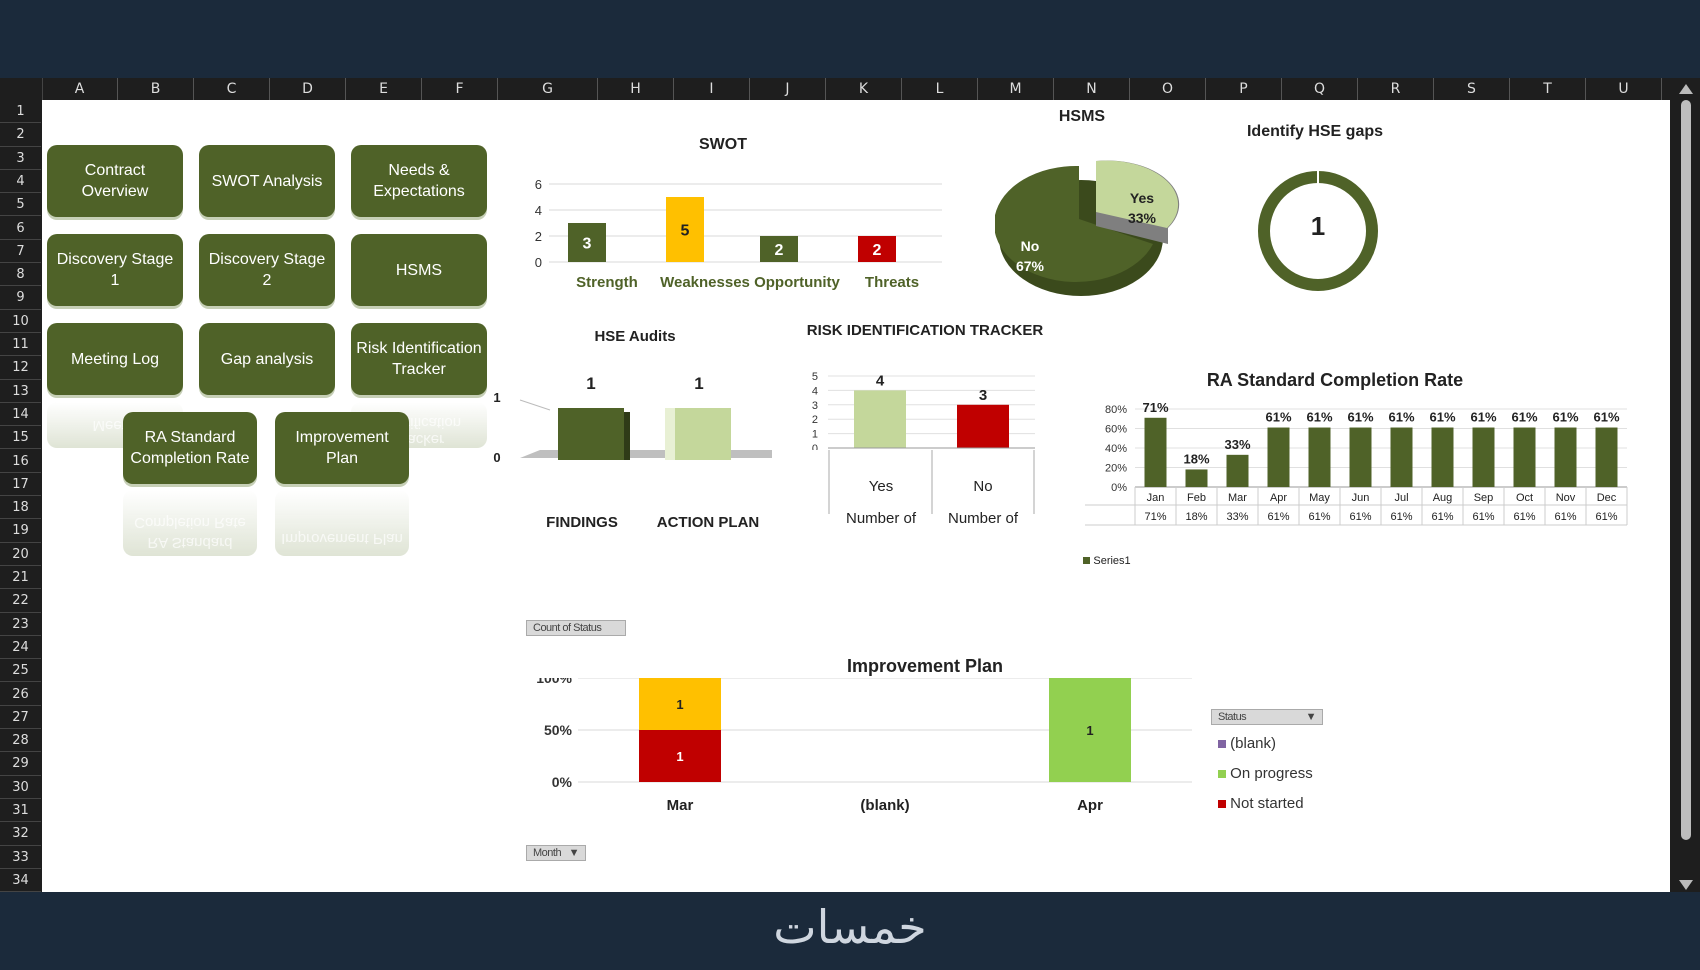  Describe the element at coordinates (232, 89) in the screenshot. I see `column-header-c: C` at that location.